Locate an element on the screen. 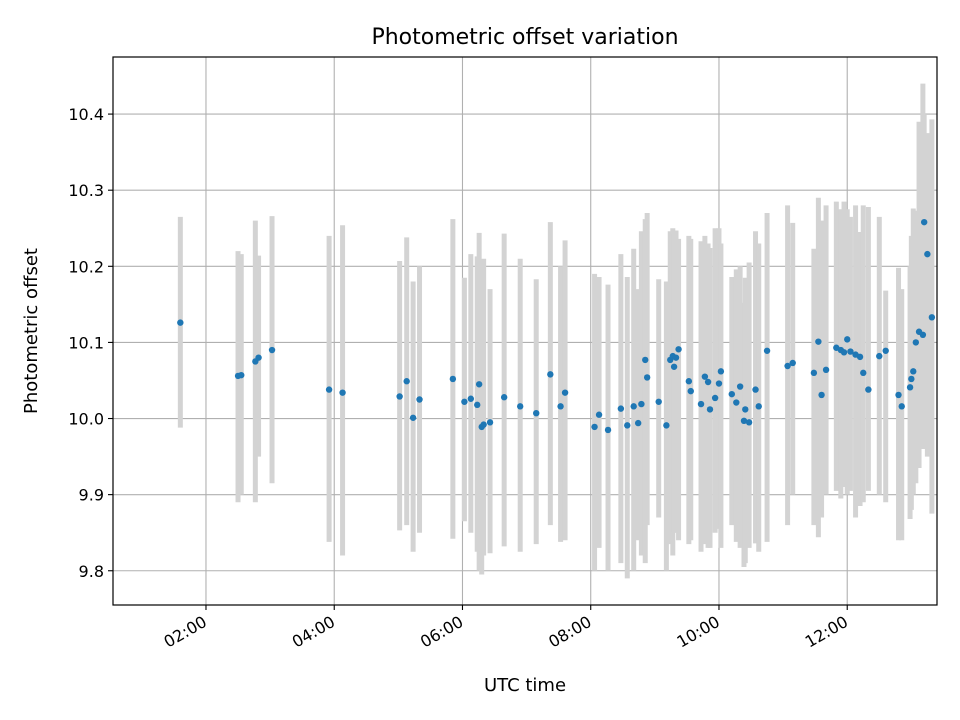 The width and height of the screenshot is (960, 720). y-tick-label: 9.9 is located at coordinates (91, 495).